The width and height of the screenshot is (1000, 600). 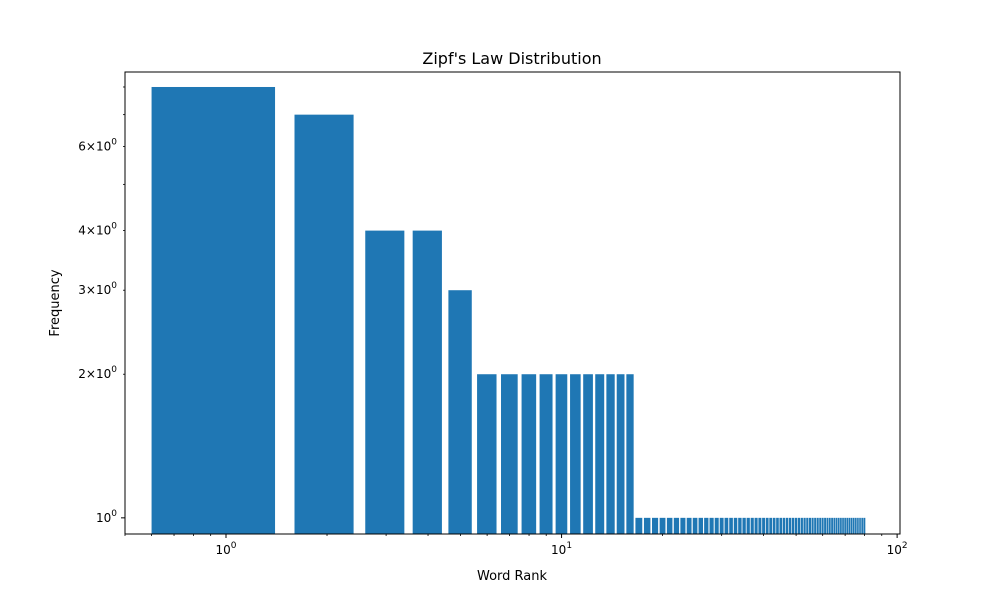 I want to click on x-tick-label: 10², so click(x=897, y=549).